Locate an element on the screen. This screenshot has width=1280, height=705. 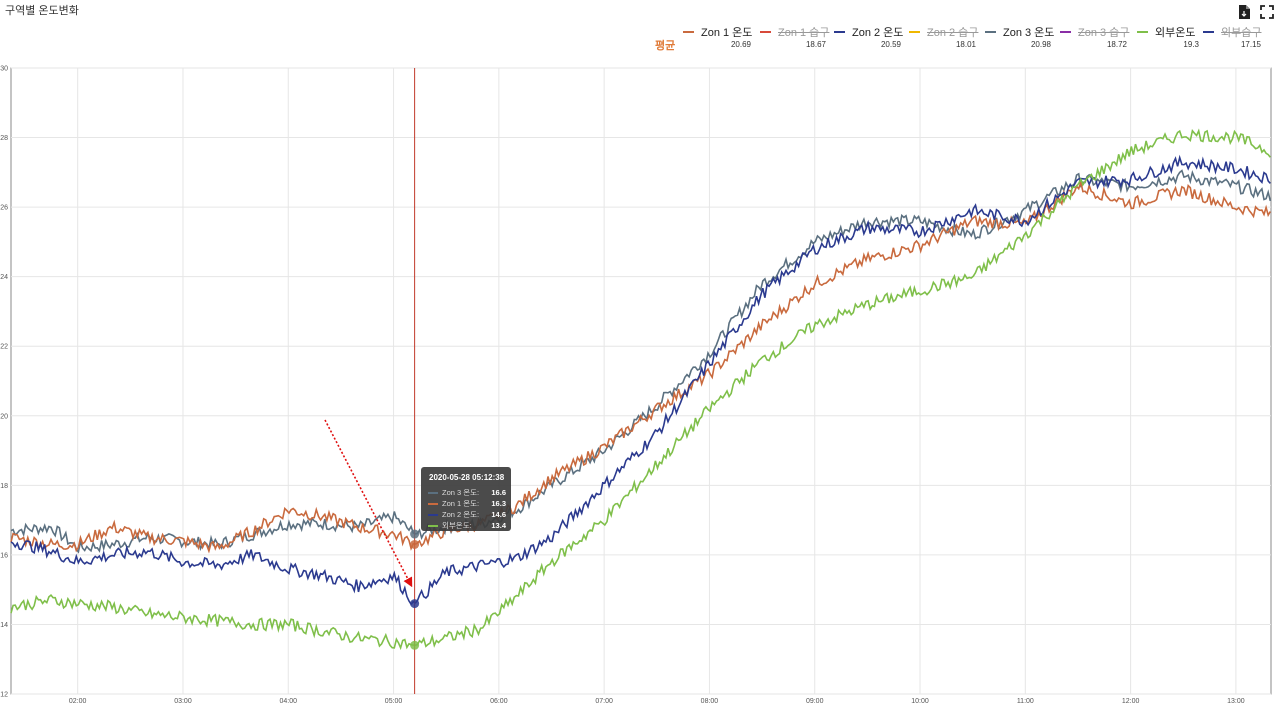
legend-item: 외부온도 is located at coordinates (1166, 32).